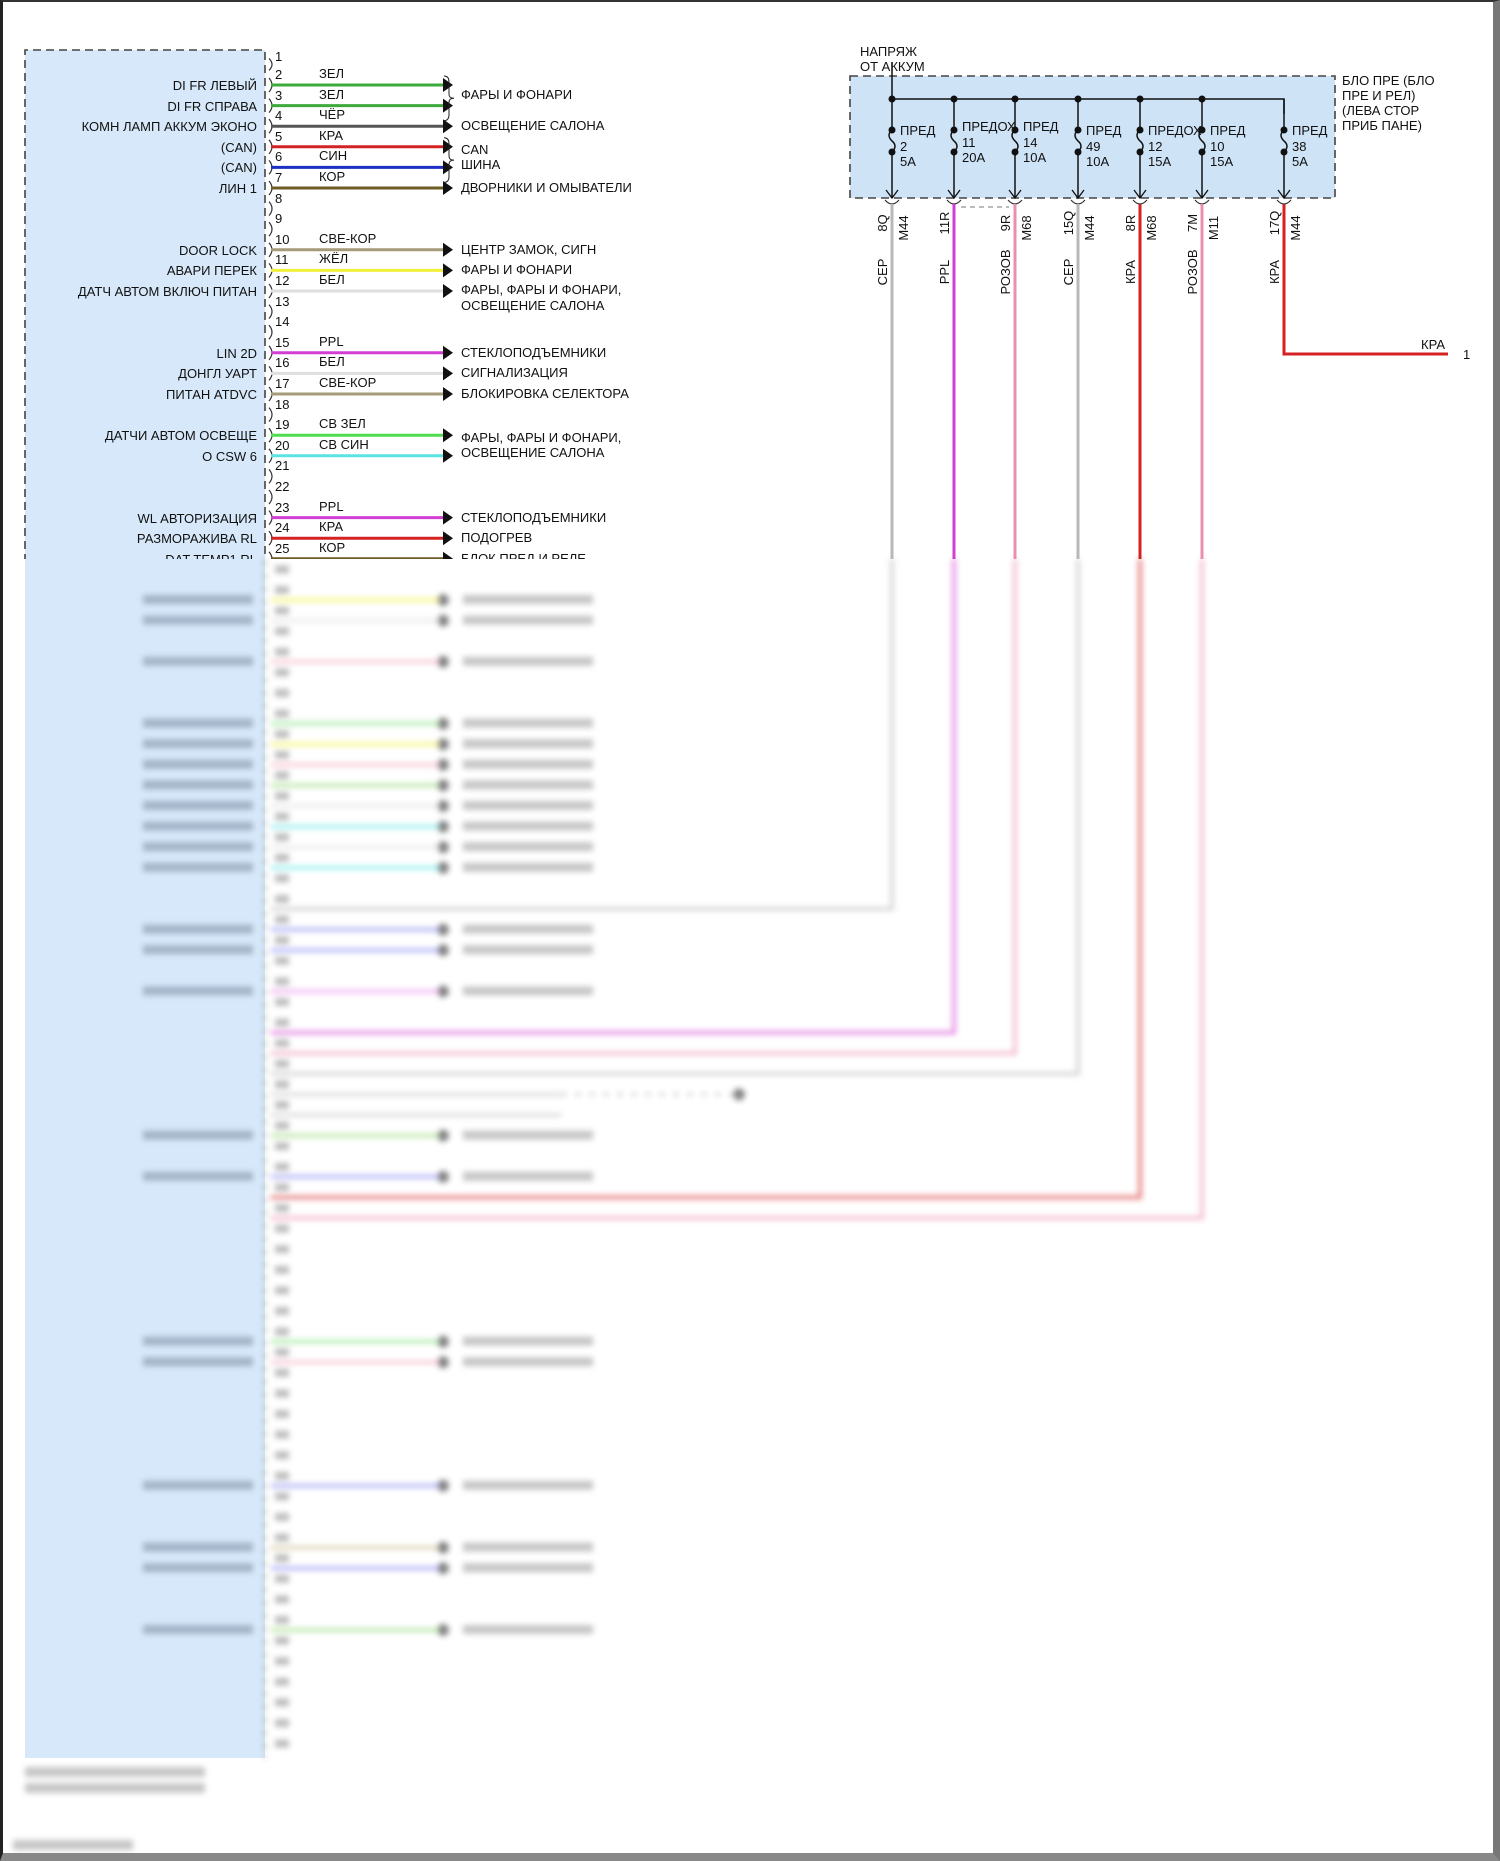 The width and height of the screenshot is (1500, 1861). Describe the element at coordinates (892, 66) in the screenshot. I see `supply-label: ОТ АККУМ` at that location.